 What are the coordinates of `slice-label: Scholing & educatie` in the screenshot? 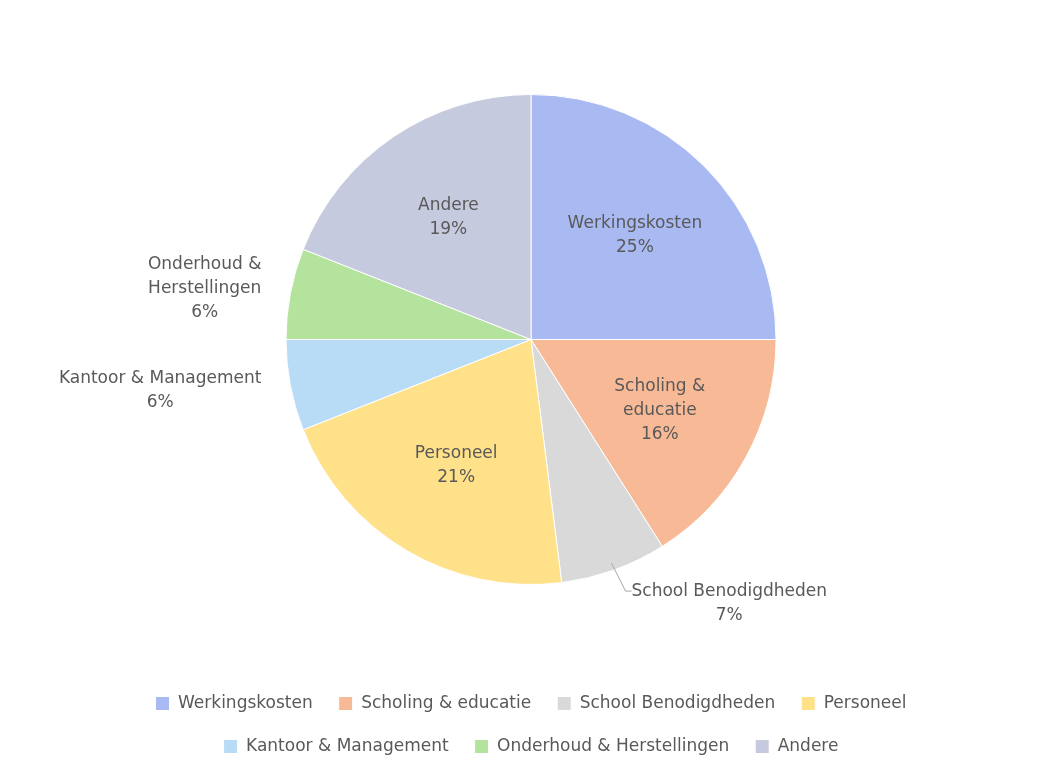 It's located at (660, 396).